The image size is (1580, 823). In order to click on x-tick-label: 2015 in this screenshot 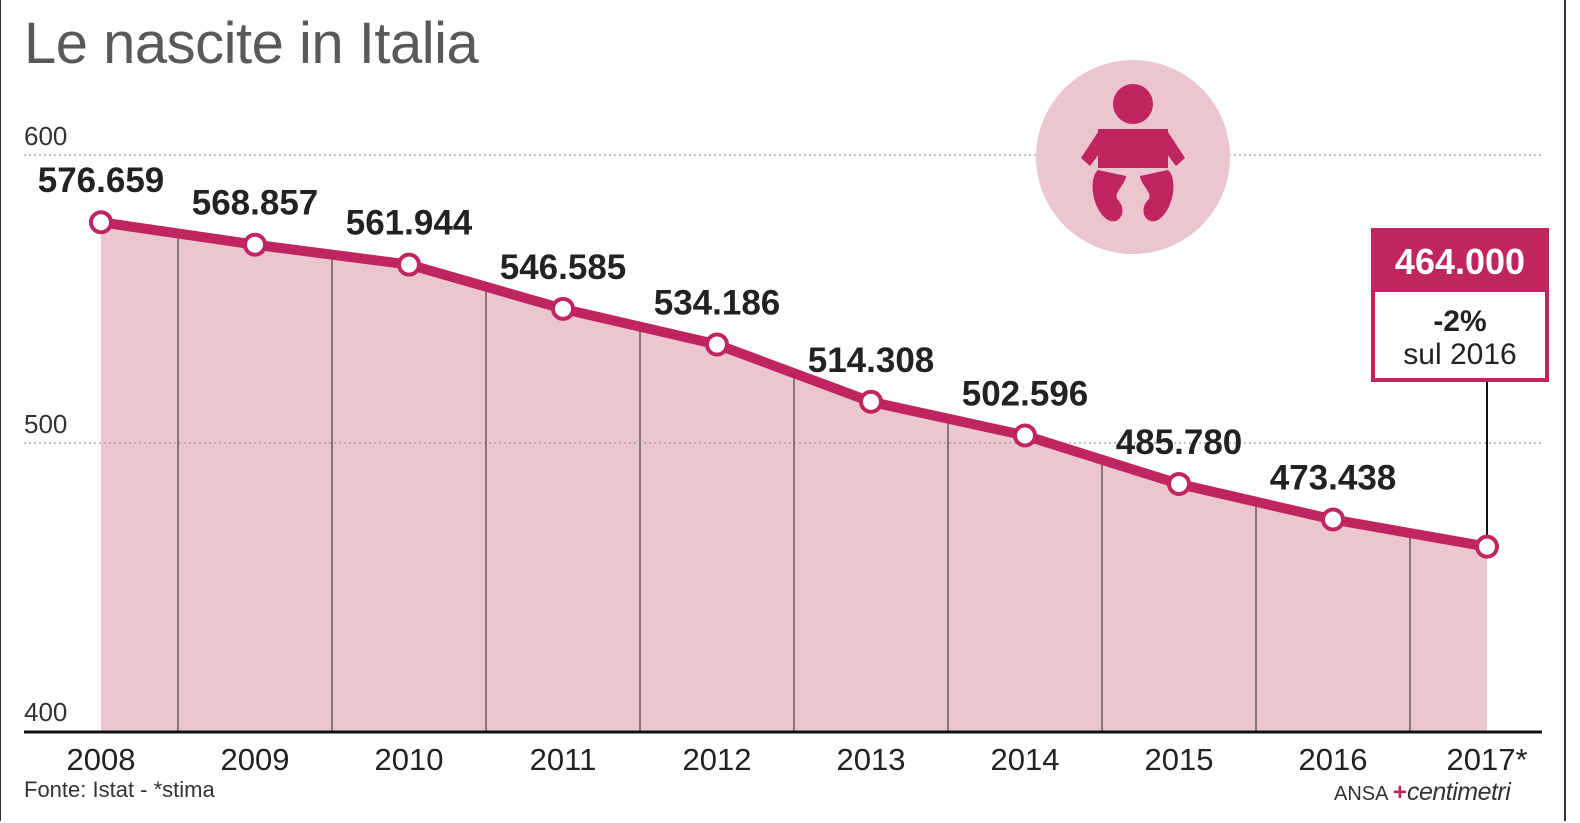, I will do `click(1179, 758)`.